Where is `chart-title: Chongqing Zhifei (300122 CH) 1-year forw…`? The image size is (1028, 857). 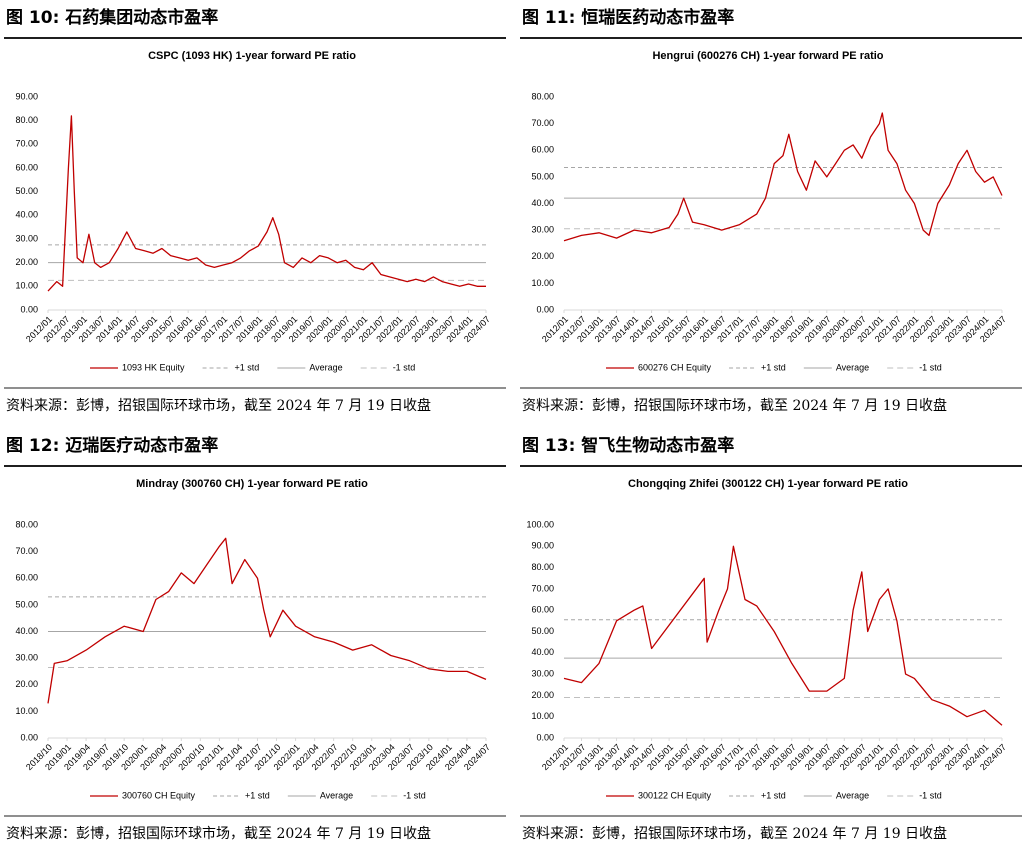
chart-title: Chongqing Zhifei (300122 CH) 1-year forw… is located at coordinates (768, 484).